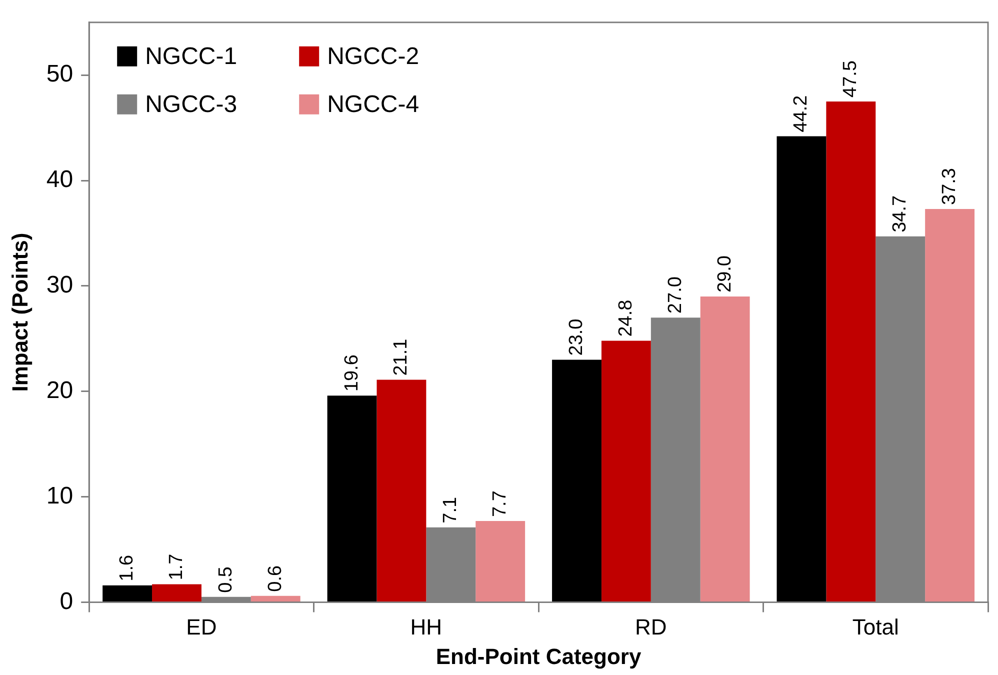 Image resolution: width=998 pixels, height=675 pixels. What do you see at coordinates (426, 627) in the screenshot?
I see `x-tick-label: HH` at bounding box center [426, 627].